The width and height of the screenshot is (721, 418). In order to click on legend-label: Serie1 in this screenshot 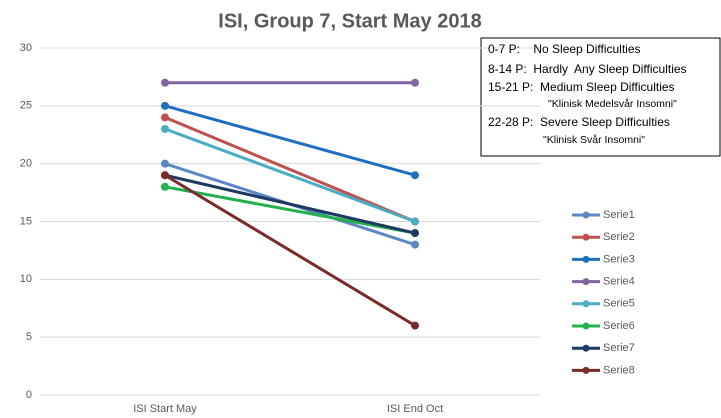, I will do `click(619, 215)`.